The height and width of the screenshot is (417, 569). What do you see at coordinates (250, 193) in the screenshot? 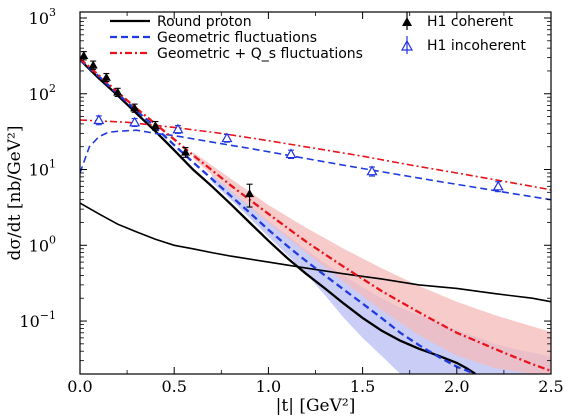
I see `point-h1-coherent-7-marker` at bounding box center [250, 193].